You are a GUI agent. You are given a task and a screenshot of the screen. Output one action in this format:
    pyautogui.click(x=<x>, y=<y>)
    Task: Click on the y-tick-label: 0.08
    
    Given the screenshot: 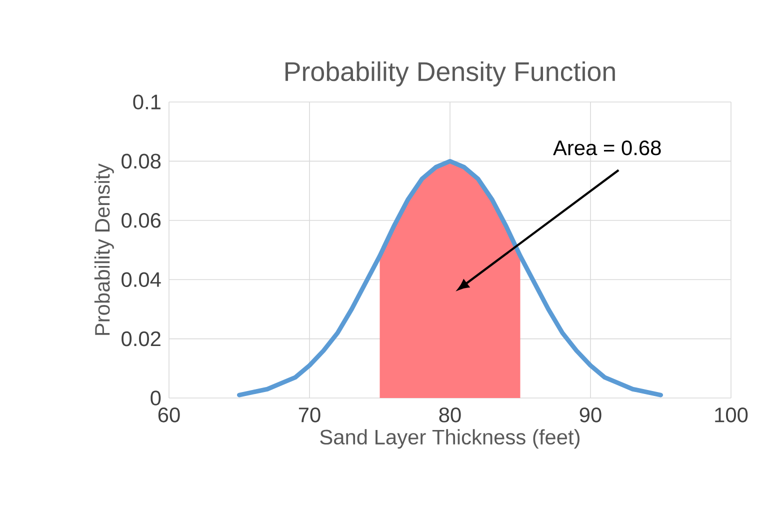 What is the action you would take?
    pyautogui.click(x=141, y=161)
    